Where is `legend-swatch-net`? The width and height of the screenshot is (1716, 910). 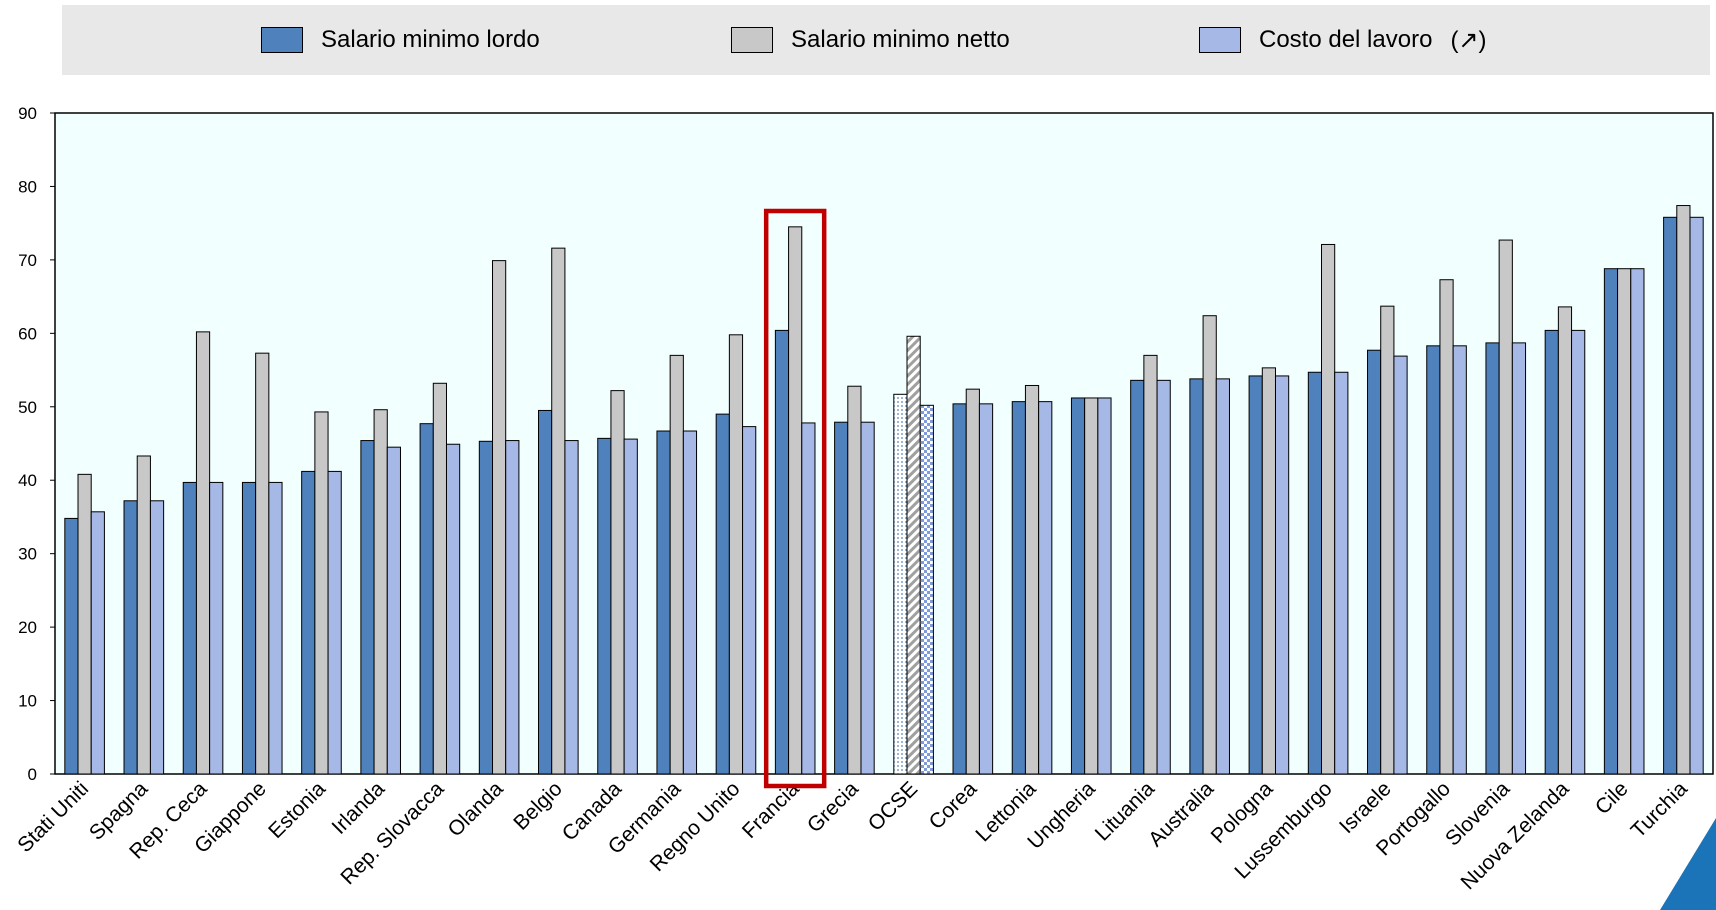
legend-swatch-net is located at coordinates (752, 40).